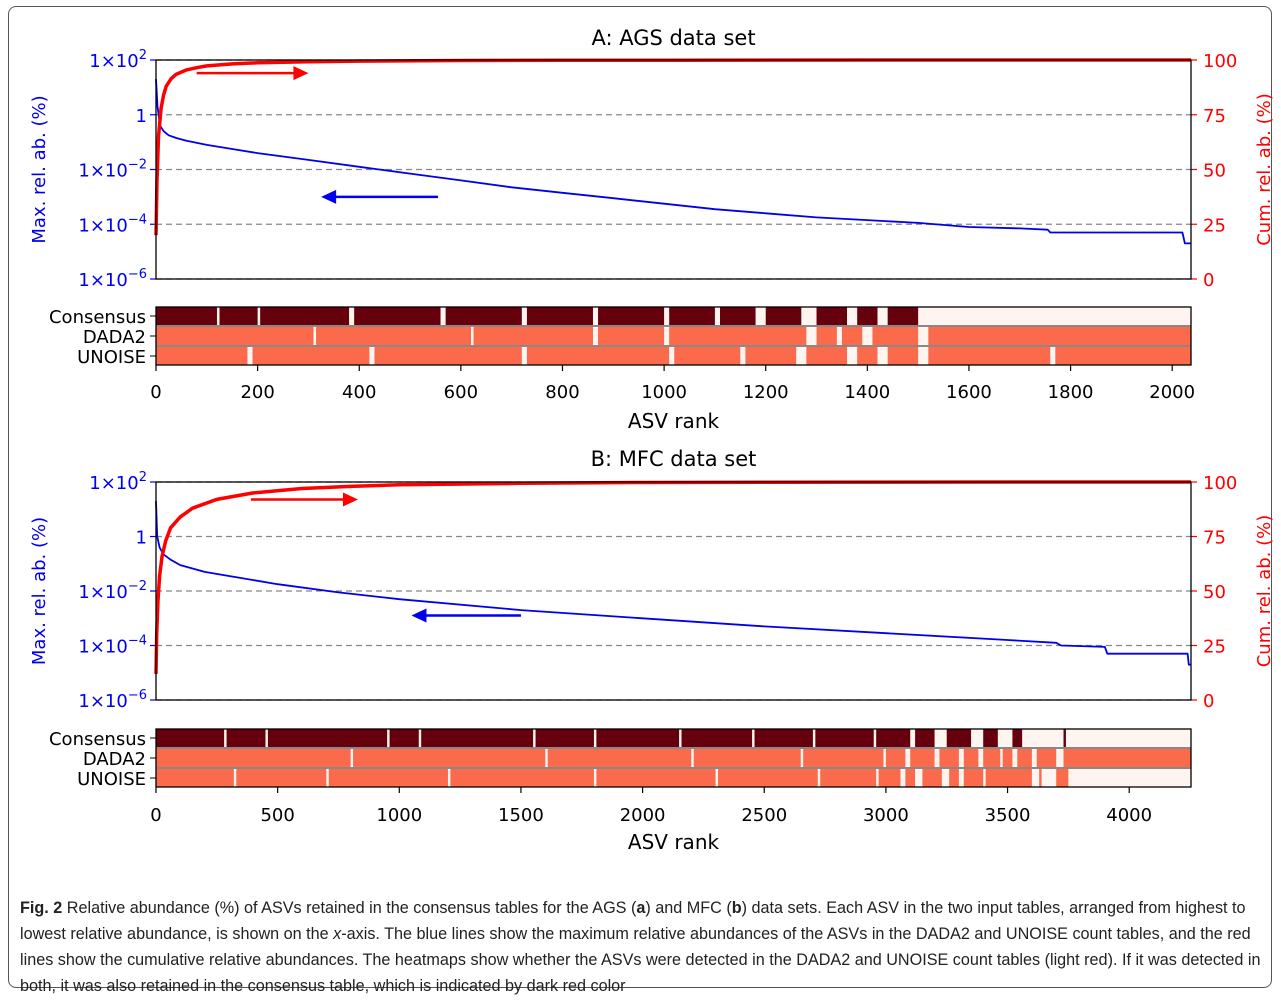 This screenshot has height=1002, width=1281. I want to click on max-abundance-line, so click(673, 583).